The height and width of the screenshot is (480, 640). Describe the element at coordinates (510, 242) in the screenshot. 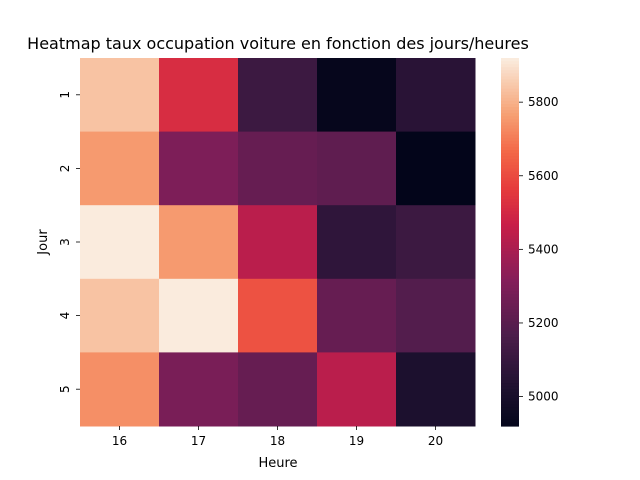

I see `colorbar` at that location.